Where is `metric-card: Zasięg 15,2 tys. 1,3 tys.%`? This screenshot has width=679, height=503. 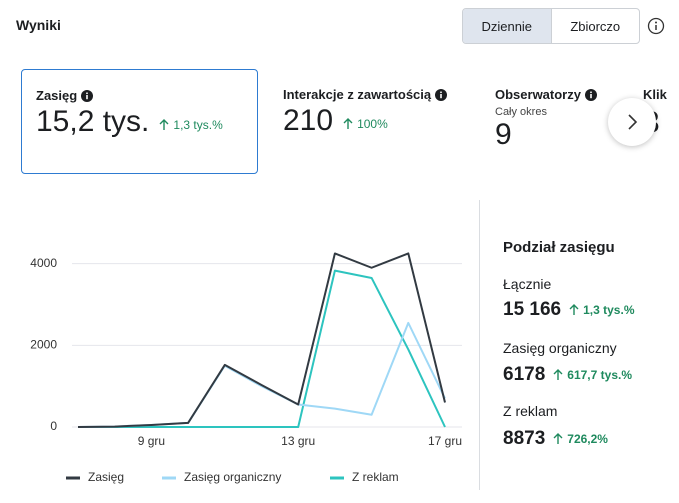
metric-card: Zasięg 15,2 tys. 1,3 tys.% is located at coordinates (139, 121).